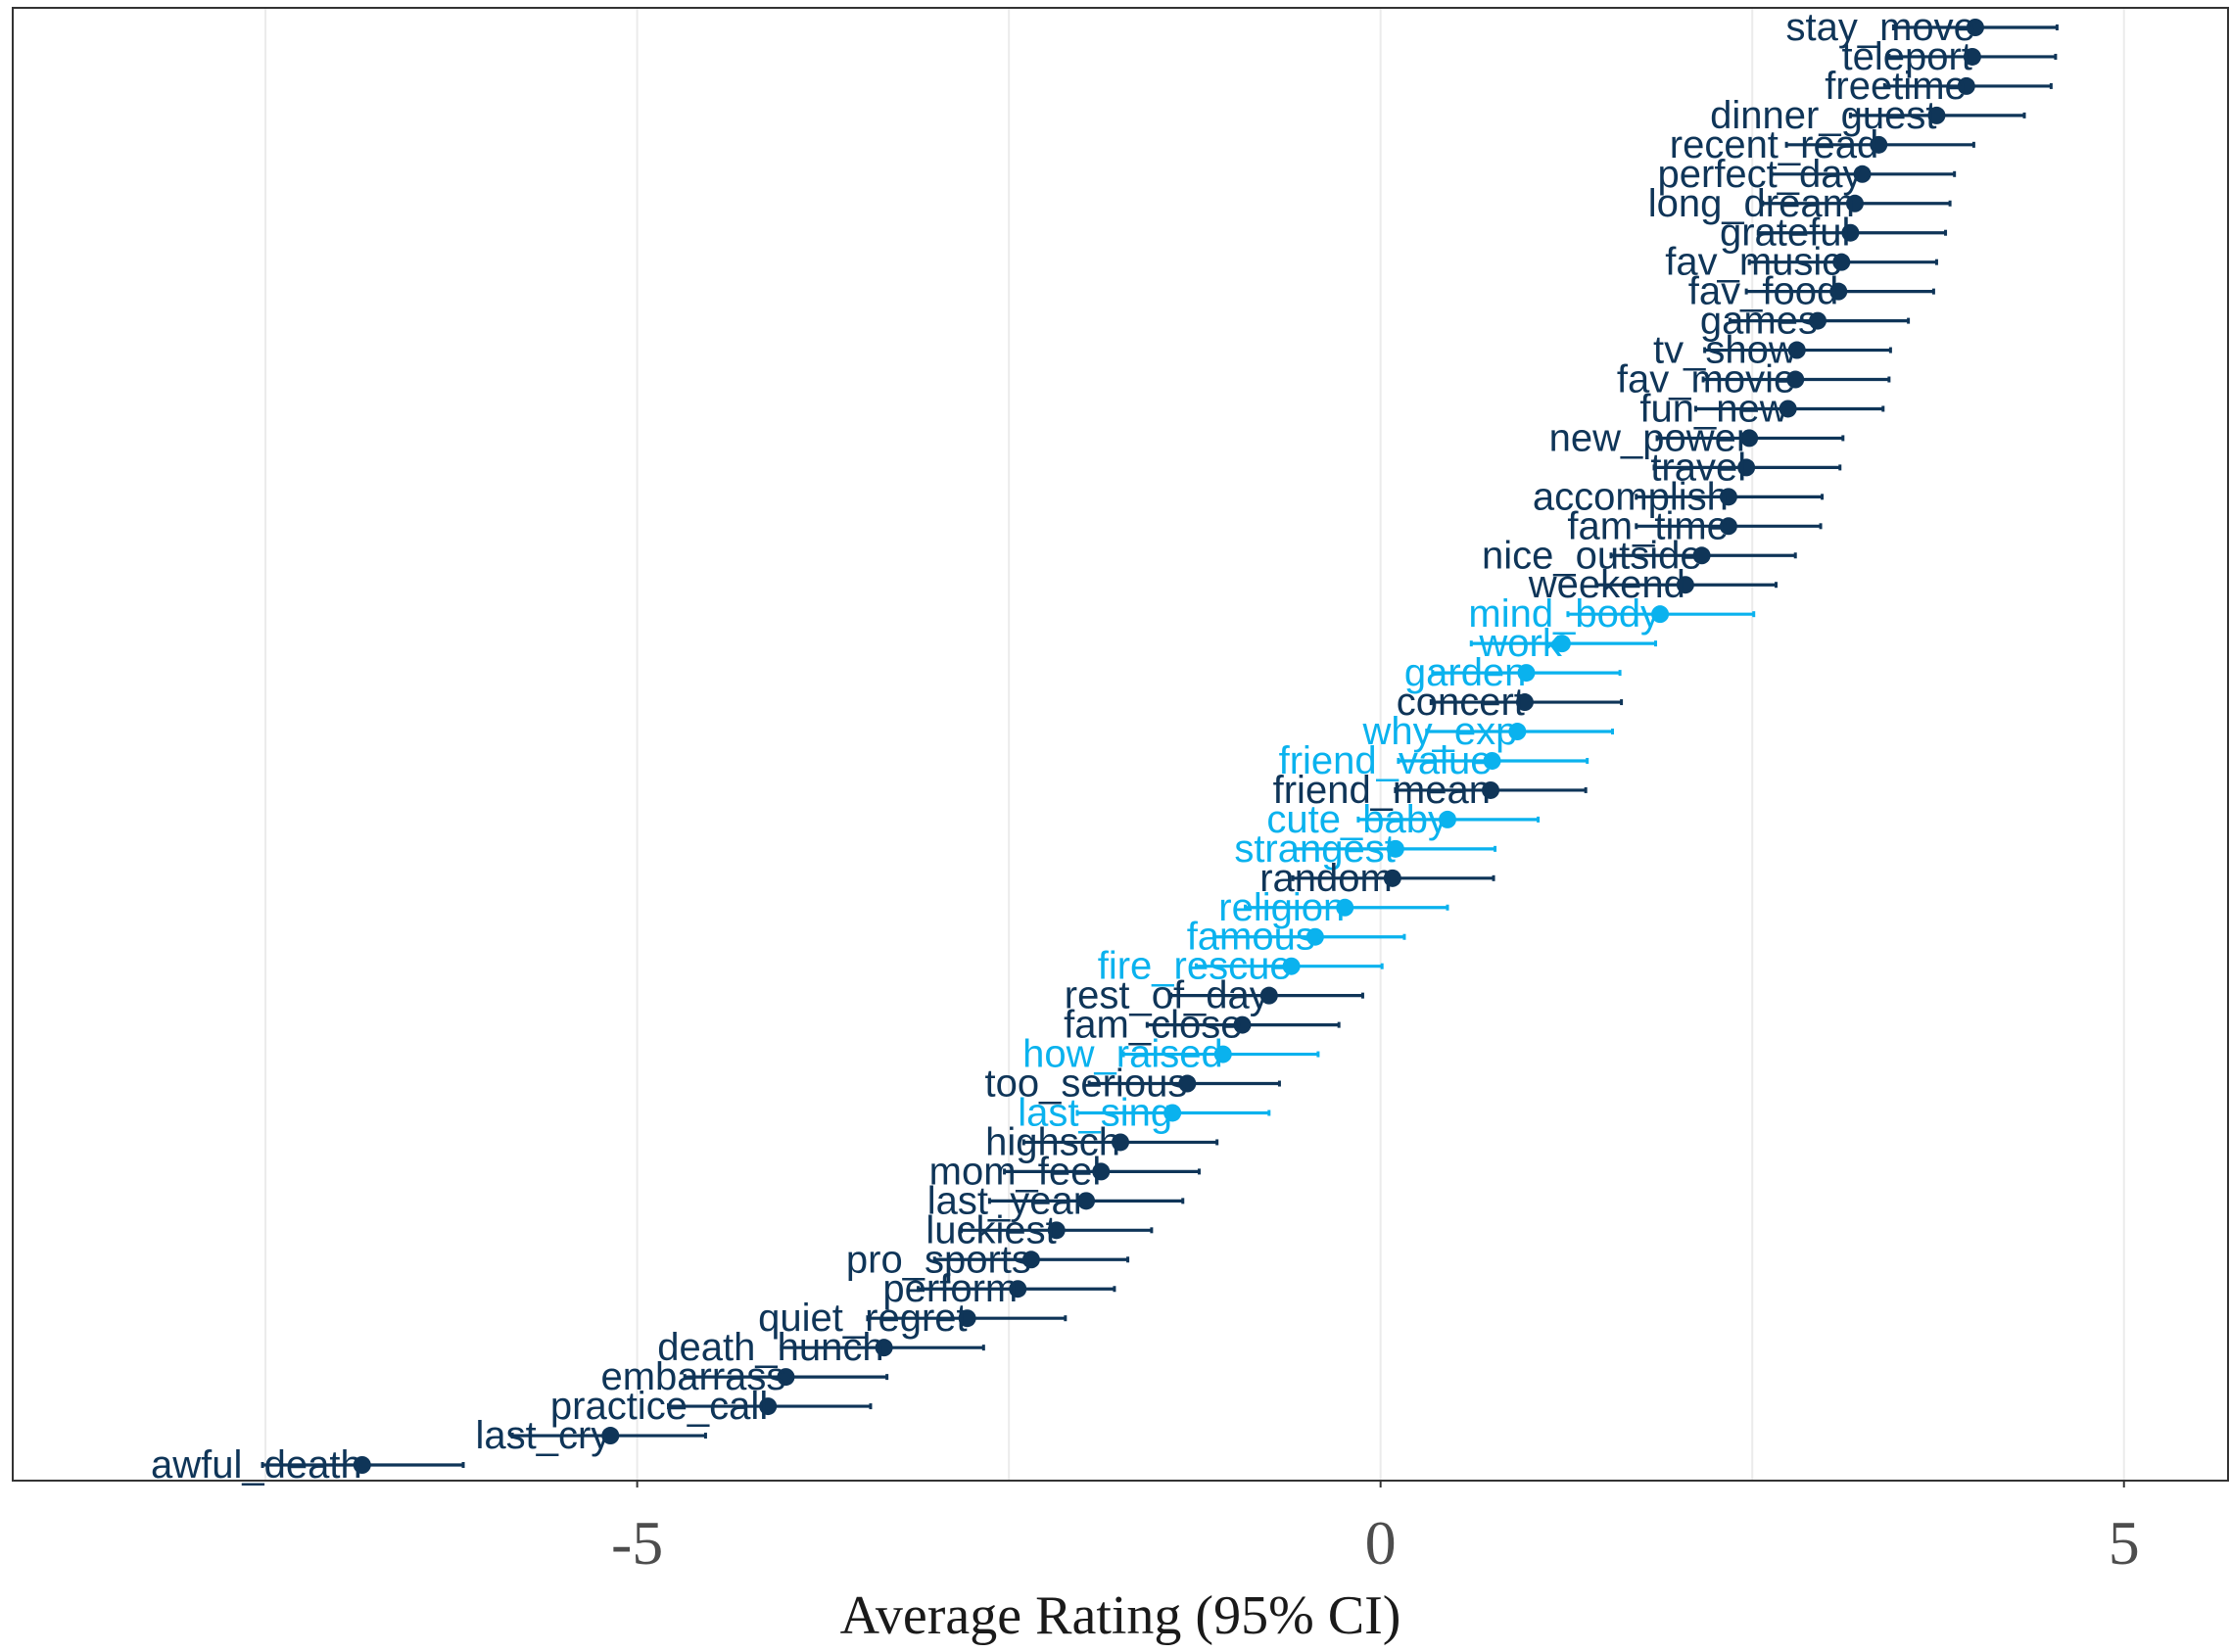 This screenshot has height=1652, width=2230. I want to click on point-label: fam_time, so click(1648, 525).